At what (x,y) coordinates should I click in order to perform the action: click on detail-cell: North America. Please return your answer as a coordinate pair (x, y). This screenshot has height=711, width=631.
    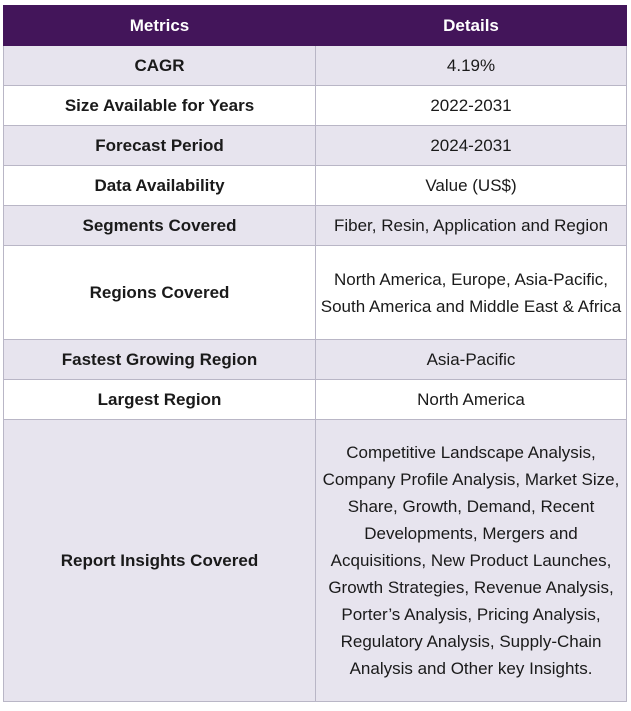
    Looking at the image, I should click on (471, 399).